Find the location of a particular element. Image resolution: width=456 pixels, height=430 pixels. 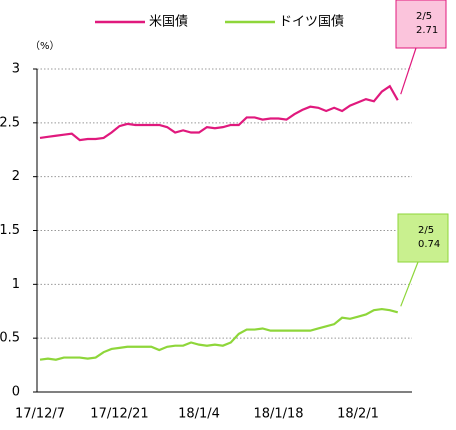

y-tick-label: 0 is located at coordinates (16, 392).